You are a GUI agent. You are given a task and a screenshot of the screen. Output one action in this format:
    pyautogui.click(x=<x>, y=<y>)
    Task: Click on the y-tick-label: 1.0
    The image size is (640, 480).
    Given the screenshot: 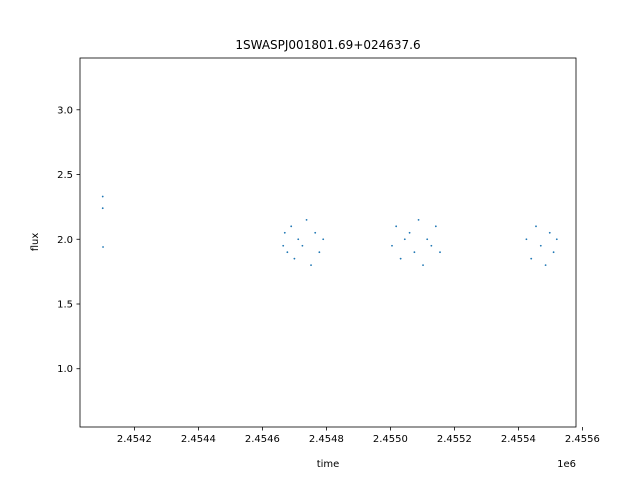 What is the action you would take?
    pyautogui.click(x=65, y=369)
    